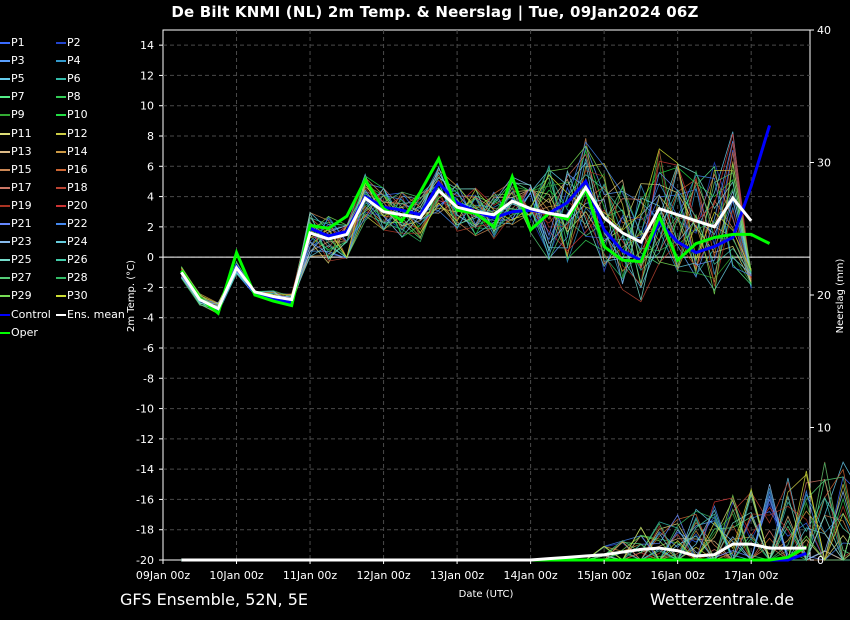 The height and width of the screenshot is (620, 850). I want to click on legend-item: P25, so click(16, 260).